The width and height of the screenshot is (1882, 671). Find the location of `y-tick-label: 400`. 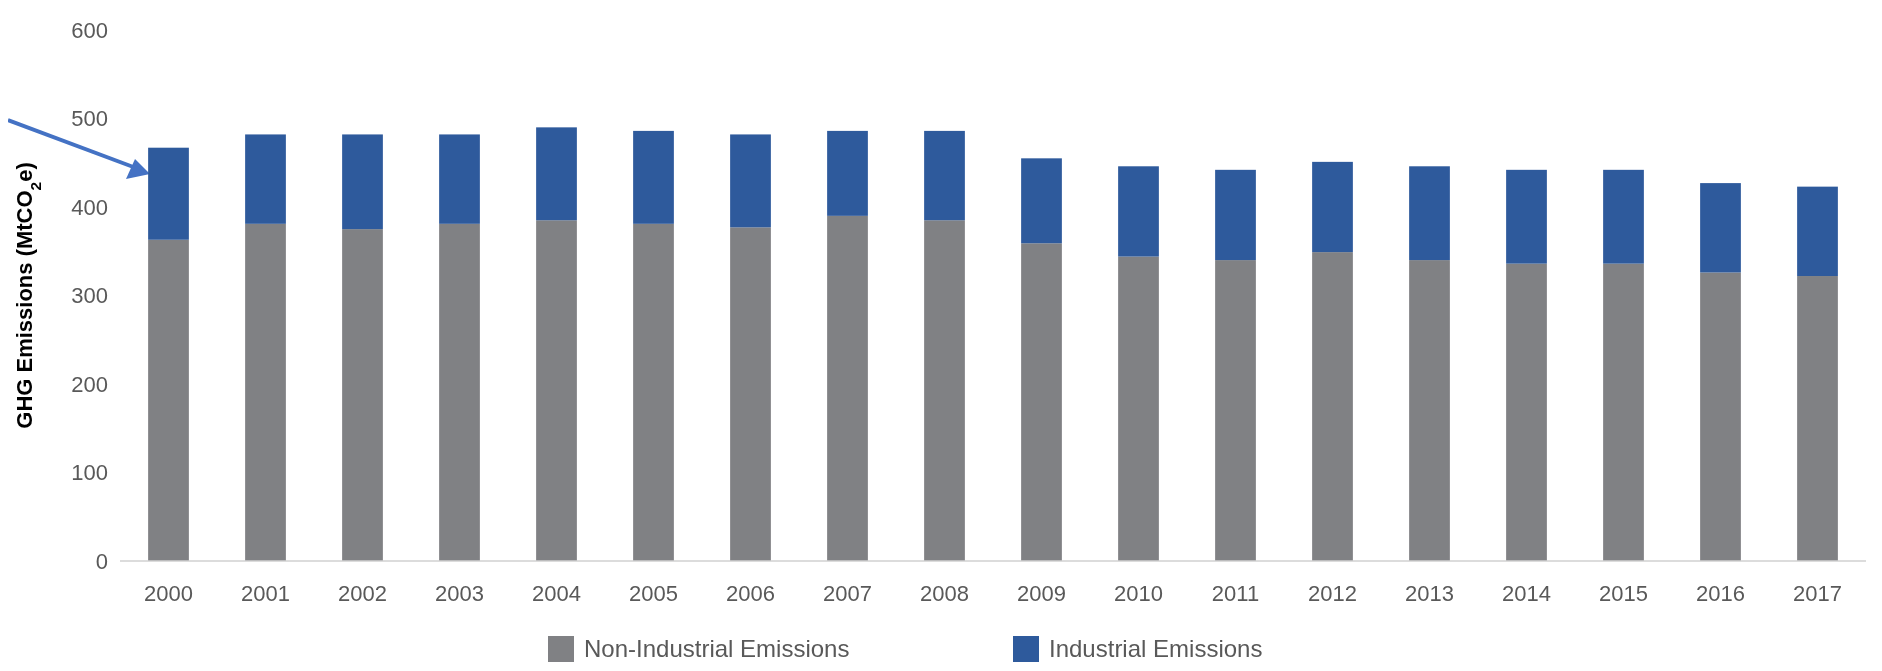

y-tick-label: 400 is located at coordinates (89, 207).